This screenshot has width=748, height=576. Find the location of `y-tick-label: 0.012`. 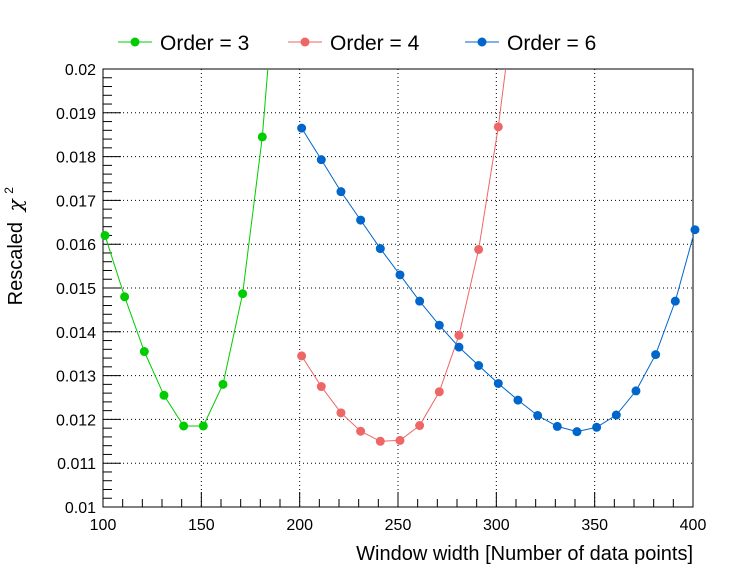

y-tick-label: 0.012 is located at coordinates (76, 420).